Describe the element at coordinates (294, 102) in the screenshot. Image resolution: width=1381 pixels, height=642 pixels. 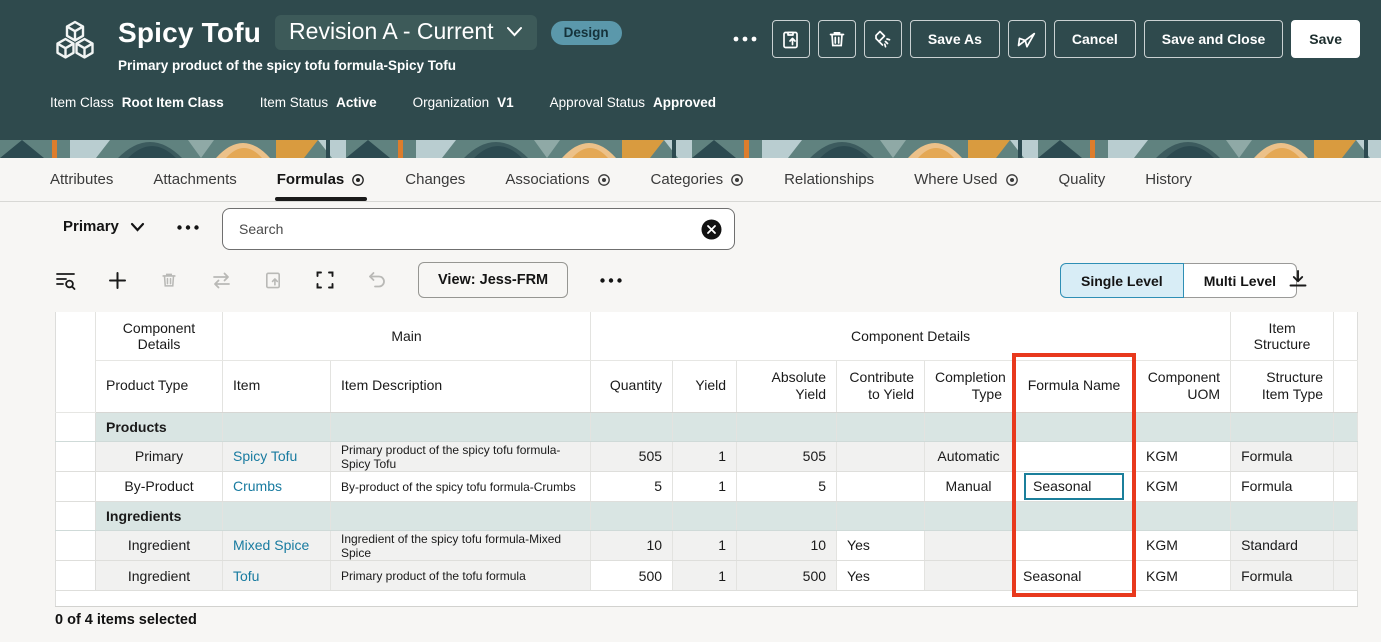
I see `meta-label: Item Status` at that location.